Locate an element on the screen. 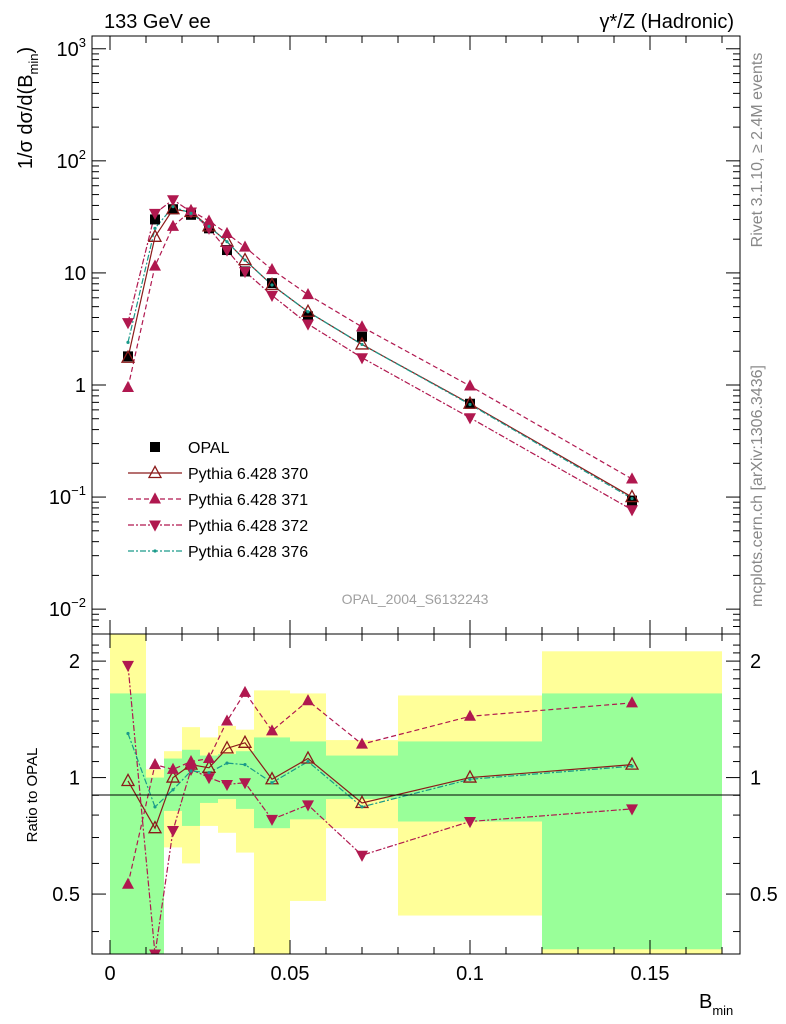  legend-label-pythia-6-428-376: Pythia 6.428 376 is located at coordinates (248, 552).